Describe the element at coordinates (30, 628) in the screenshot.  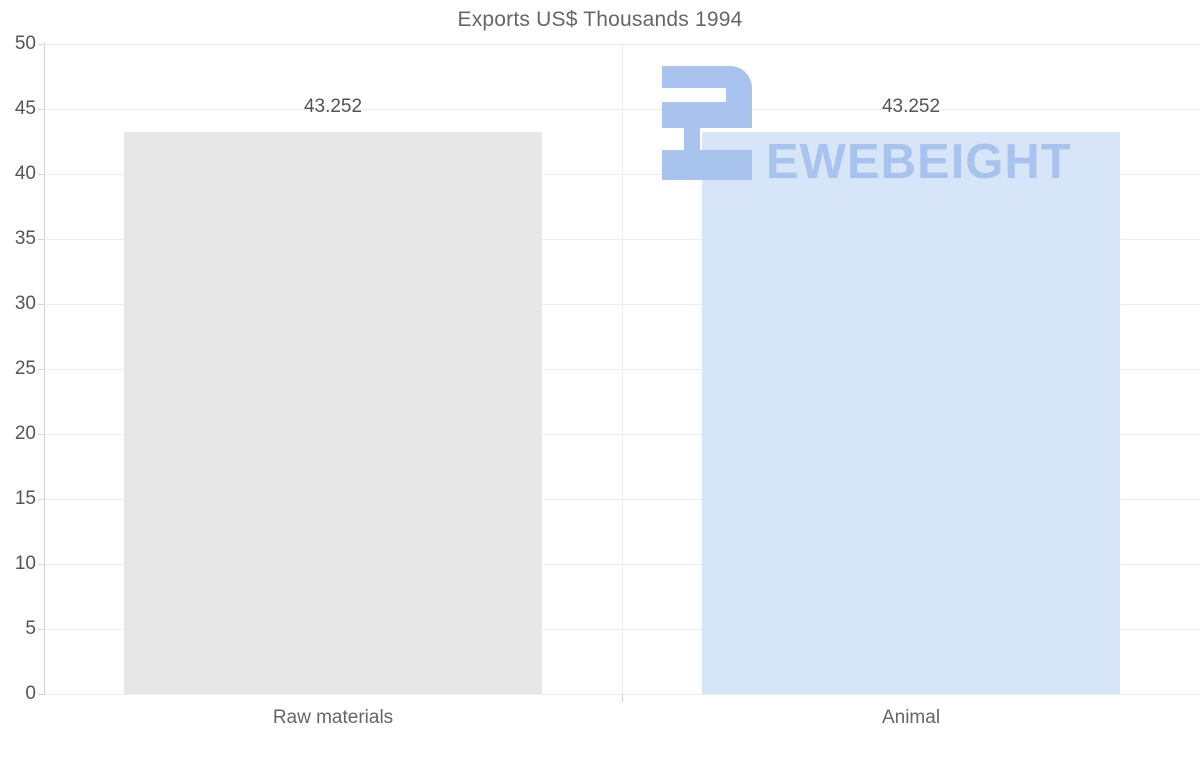
I see `y-axis-tick-label: 5` at that location.